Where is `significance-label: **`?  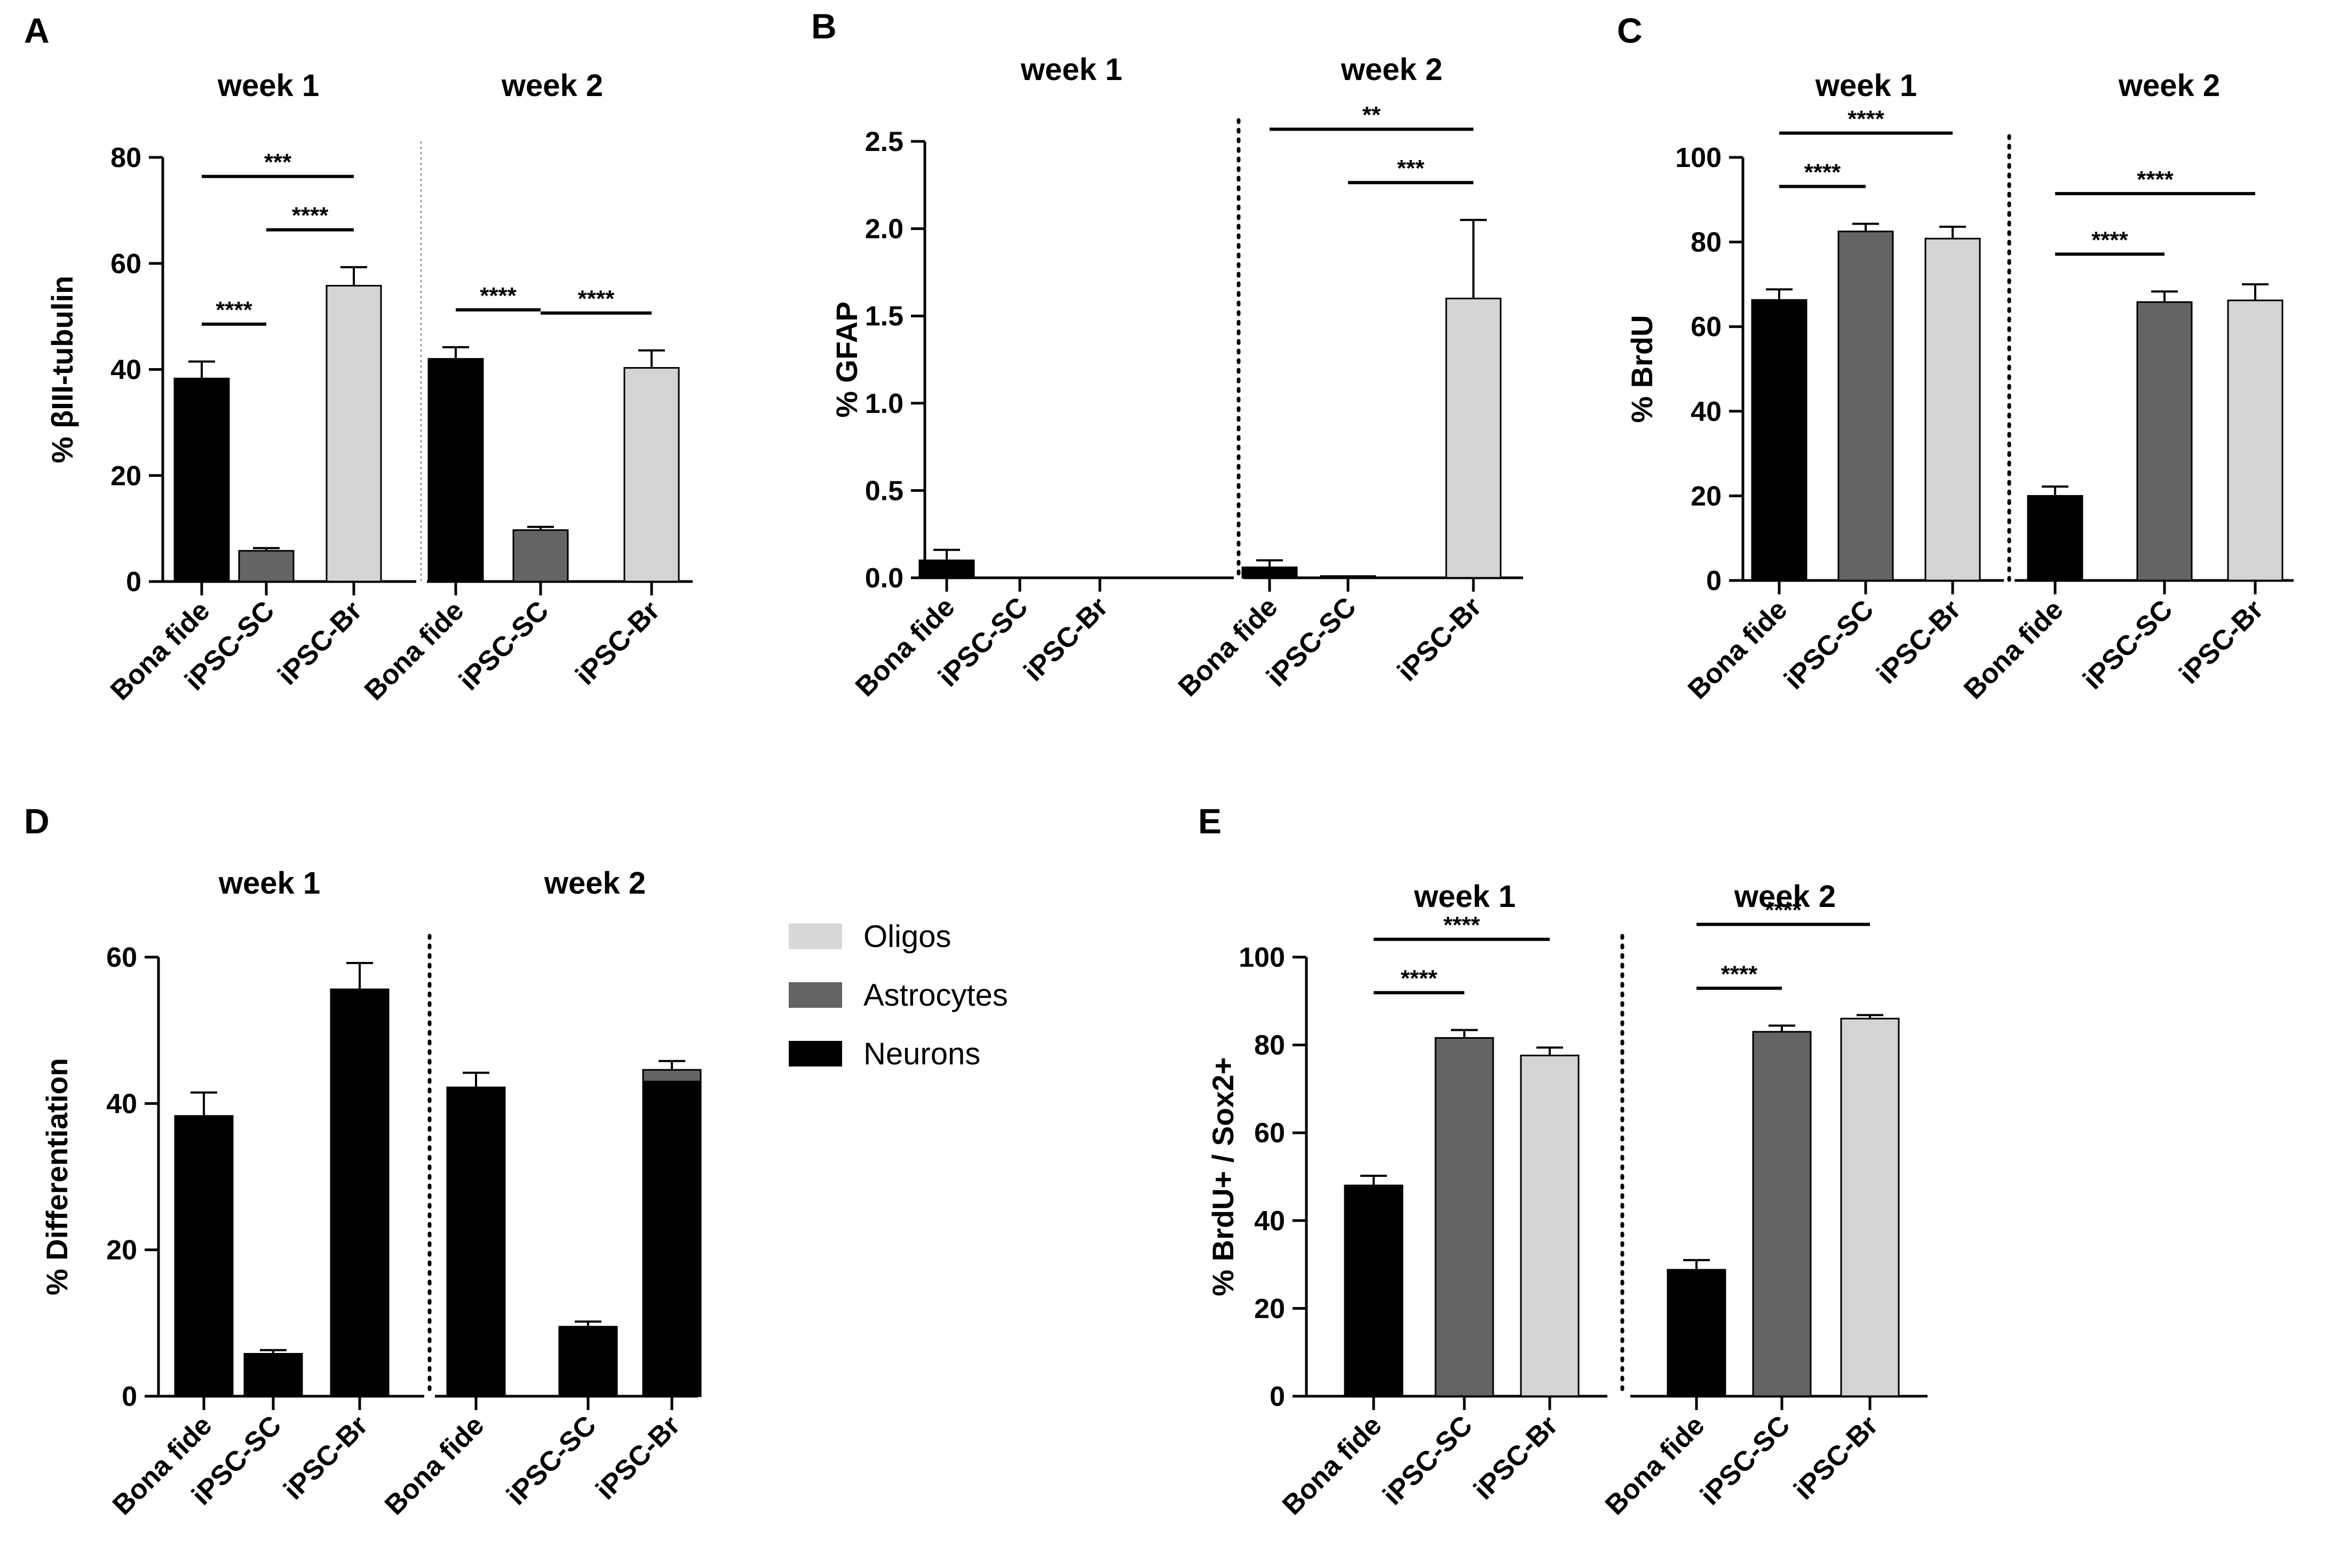
significance-label: ** is located at coordinates (1371, 115).